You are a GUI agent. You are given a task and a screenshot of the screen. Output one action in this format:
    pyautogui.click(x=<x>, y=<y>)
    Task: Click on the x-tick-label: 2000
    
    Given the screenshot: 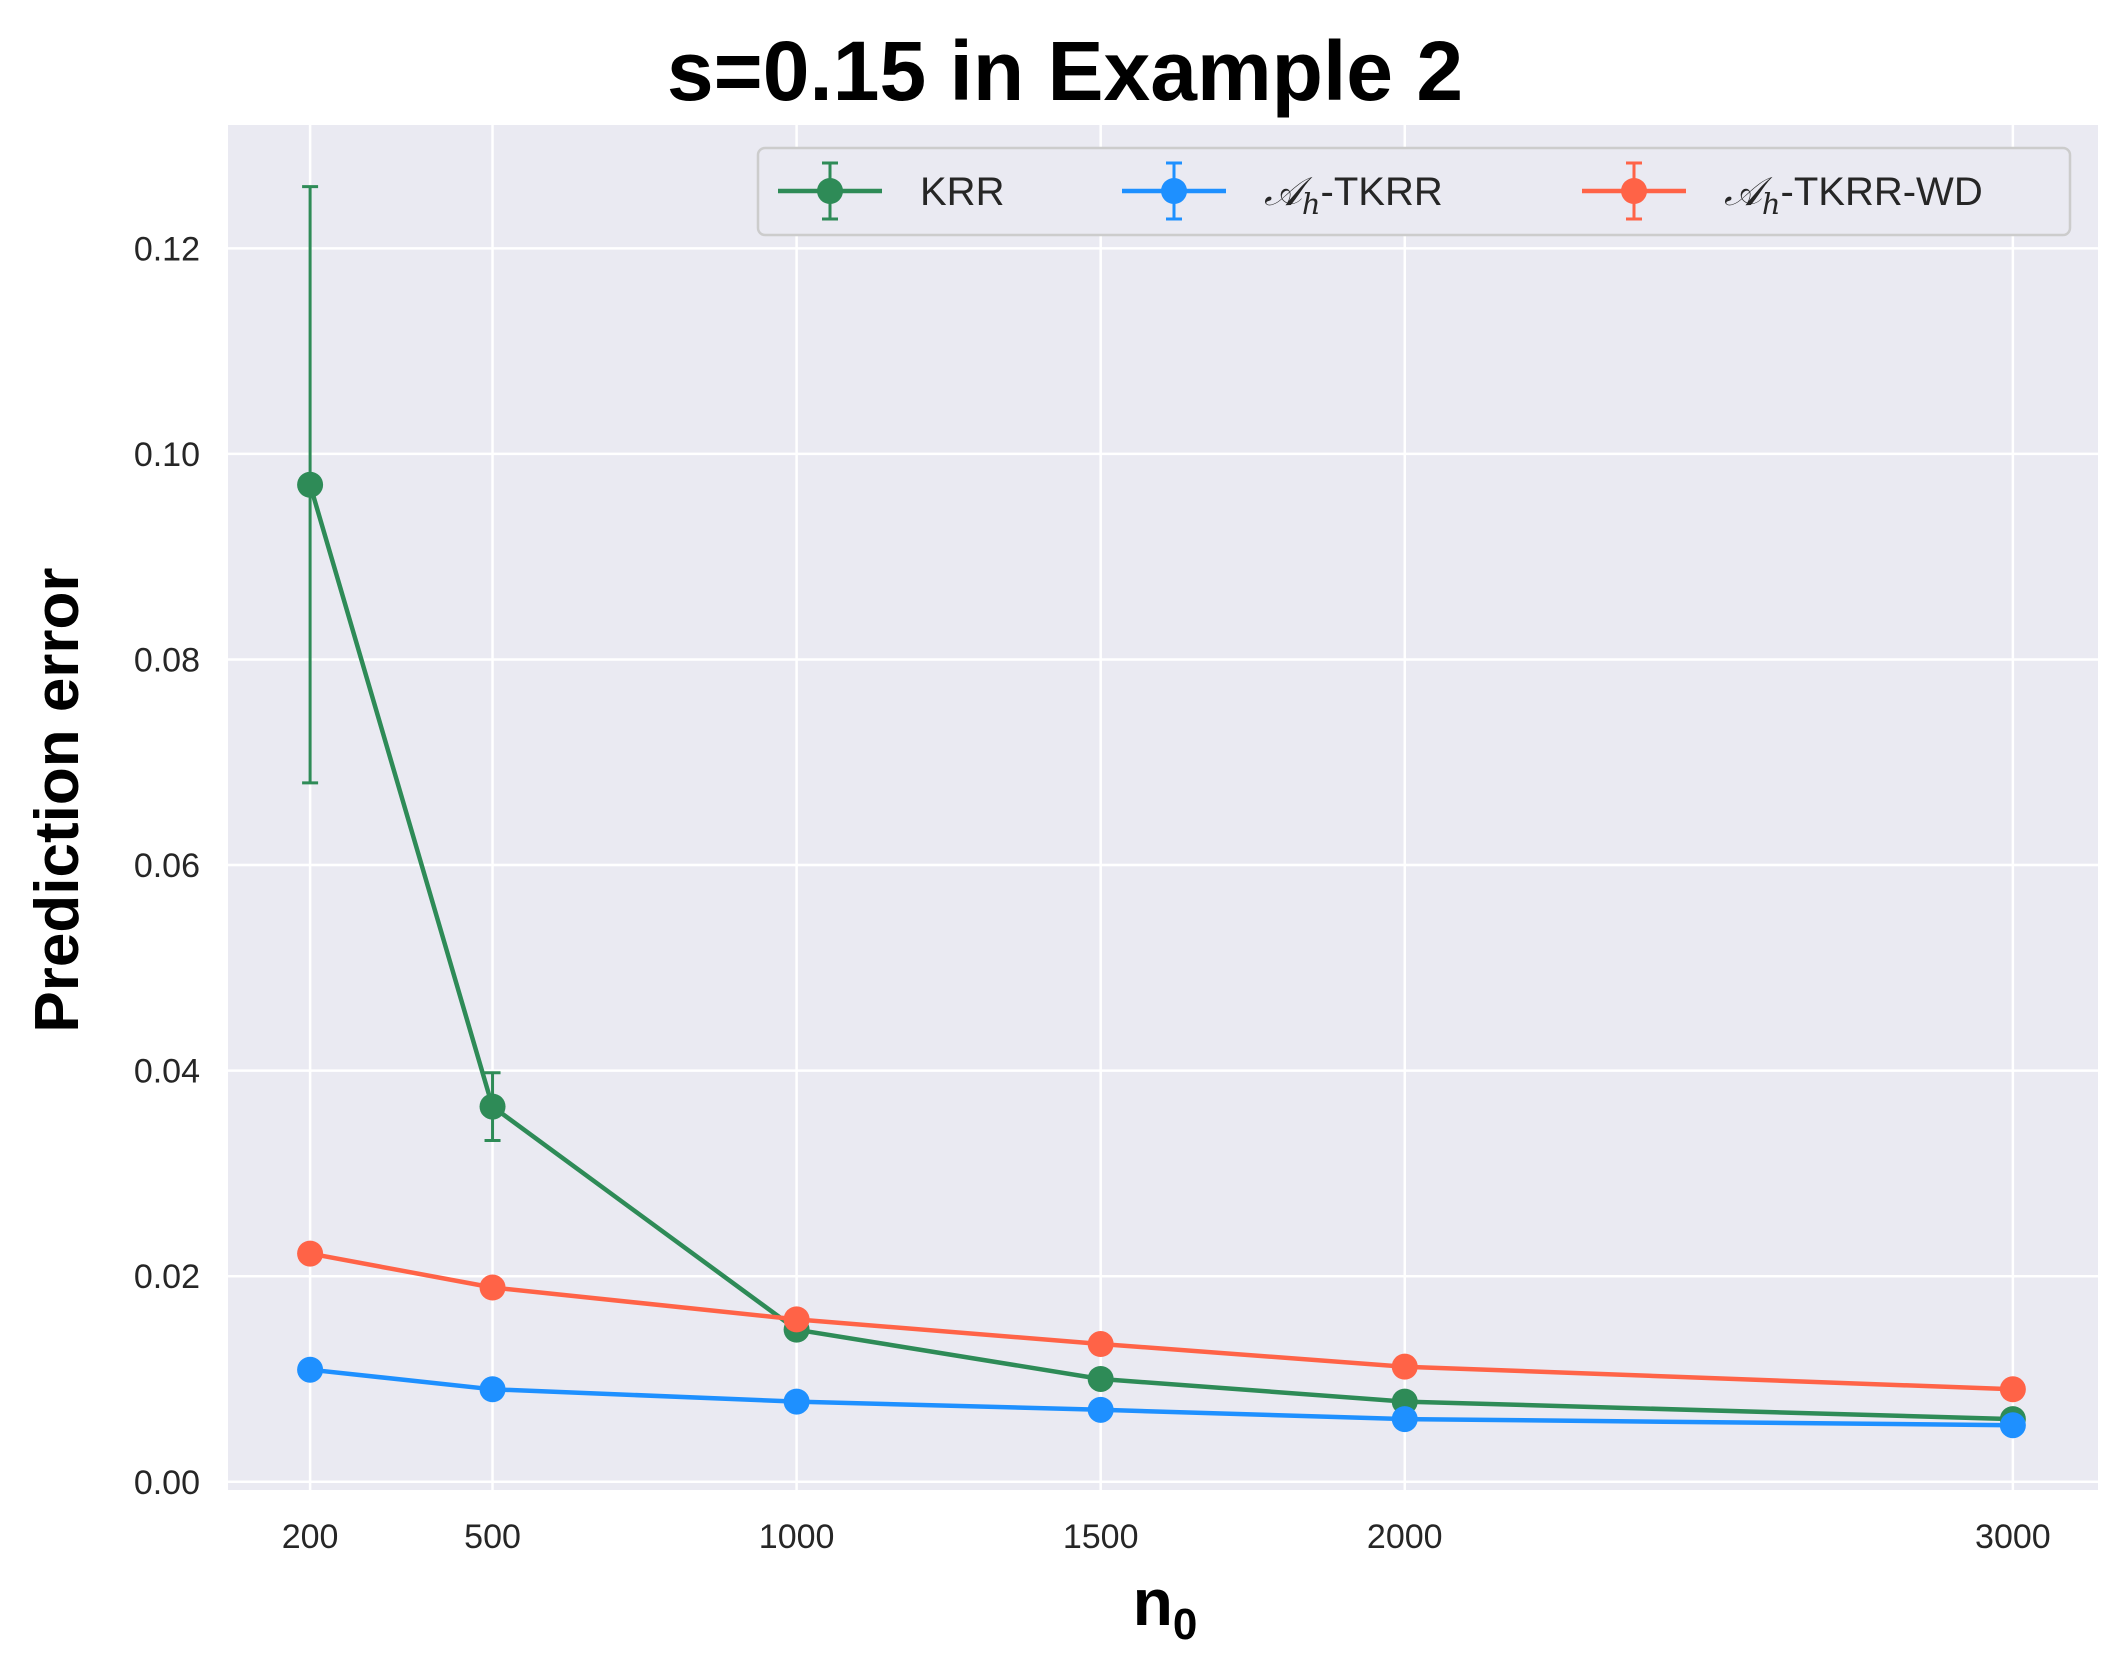 What is the action you would take?
    pyautogui.click(x=1405, y=1537)
    